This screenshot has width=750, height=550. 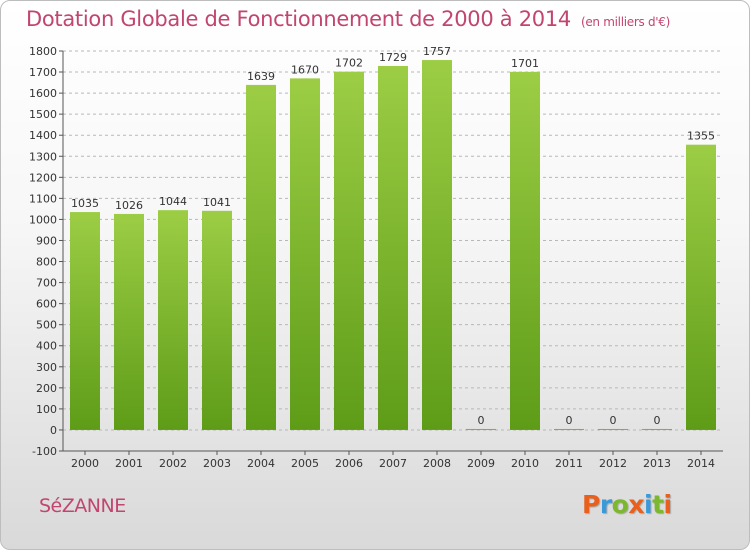 What do you see at coordinates (46, 409) in the screenshot?
I see `y-tick-label: 100` at bounding box center [46, 409].